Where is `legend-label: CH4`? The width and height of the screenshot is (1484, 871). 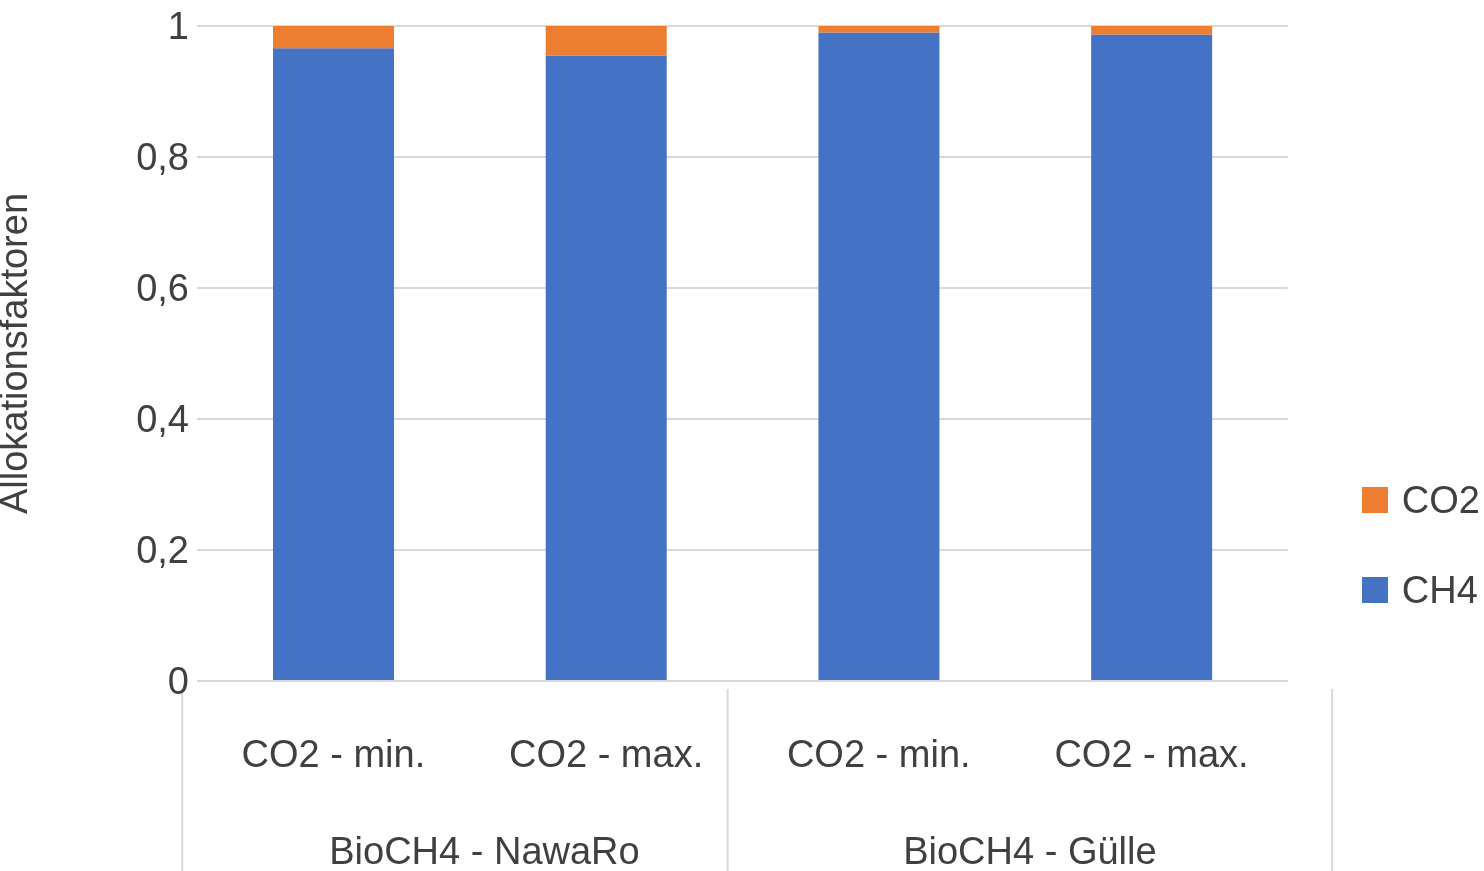 legend-label: CH4 is located at coordinates (1439, 590).